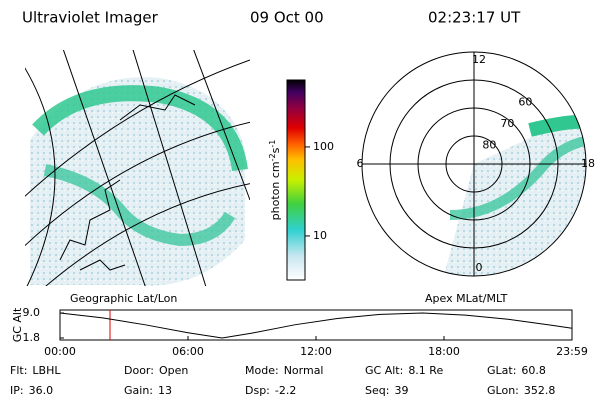 The image size is (600, 400). What do you see at coordinates (275, 190) in the screenshot?
I see `unit: photon cm` at bounding box center [275, 190].